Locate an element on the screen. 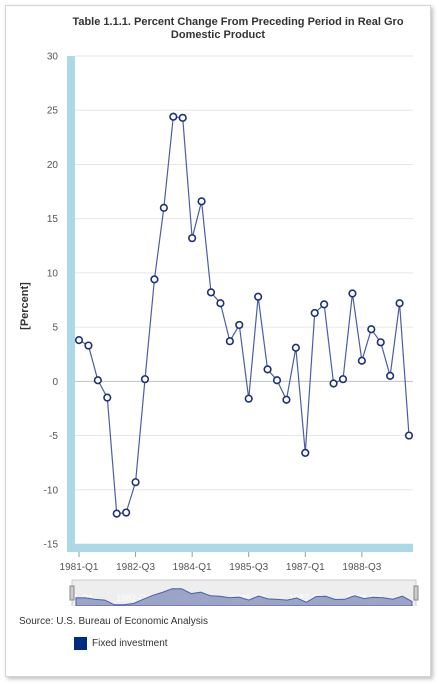 This screenshot has width=439, height=684. y-tick-label: 0 is located at coordinates (55, 382).